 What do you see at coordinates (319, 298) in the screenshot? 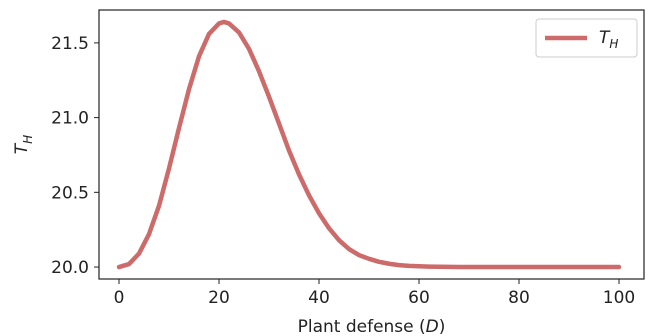
I see `x-tick-label: 40` at bounding box center [319, 298].